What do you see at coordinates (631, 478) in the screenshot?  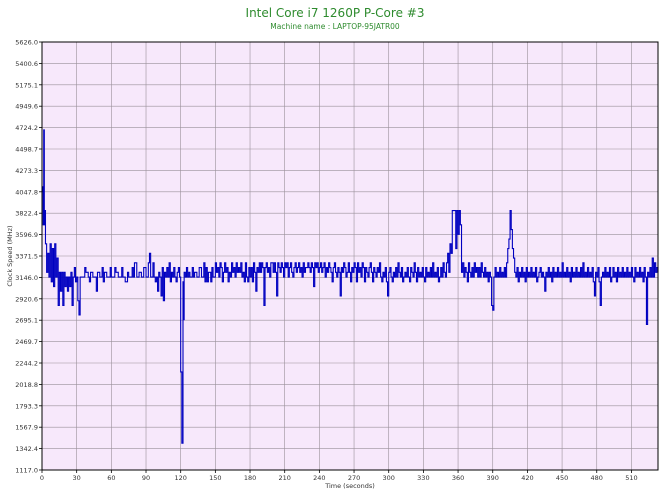 I see `x-tick-label: 510` at bounding box center [631, 478].